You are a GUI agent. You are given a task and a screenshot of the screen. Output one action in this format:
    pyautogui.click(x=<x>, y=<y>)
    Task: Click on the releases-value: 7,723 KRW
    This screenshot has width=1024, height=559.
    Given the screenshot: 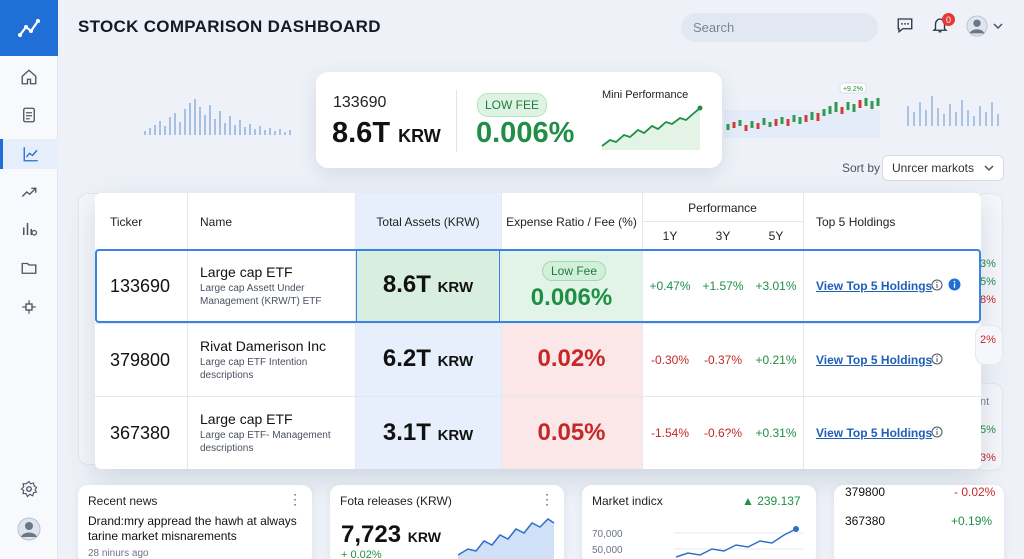 What is the action you would take?
    pyautogui.click(x=391, y=535)
    